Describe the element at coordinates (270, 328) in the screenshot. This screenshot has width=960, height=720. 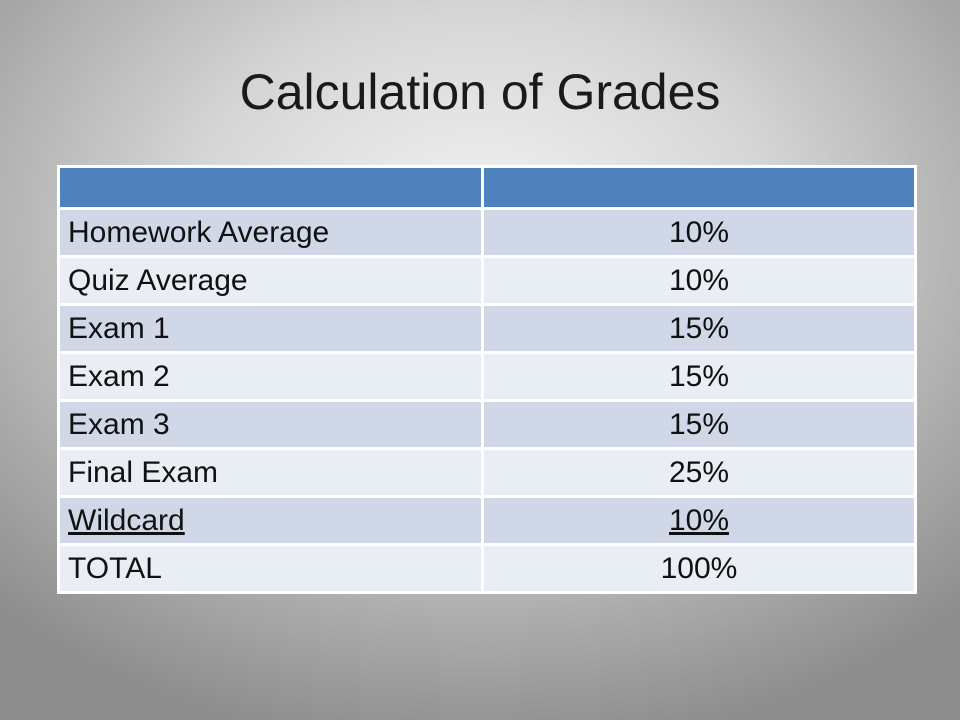
I see `row-label: Exam 1` at that location.